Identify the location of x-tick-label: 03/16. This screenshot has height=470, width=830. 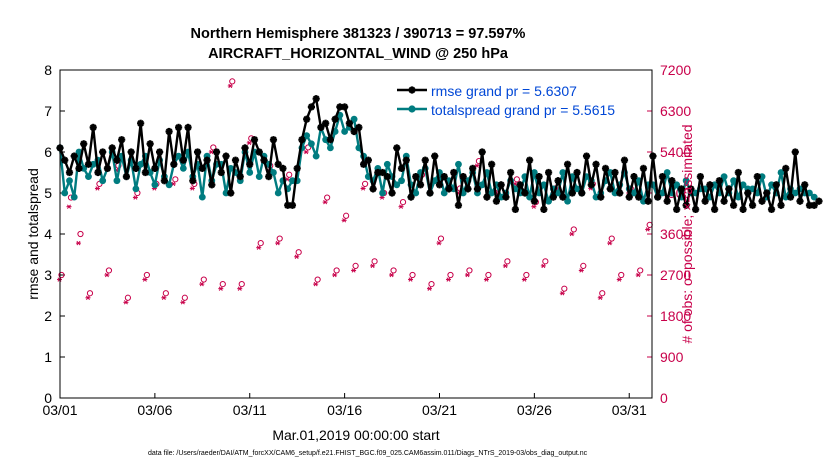
(344, 410).